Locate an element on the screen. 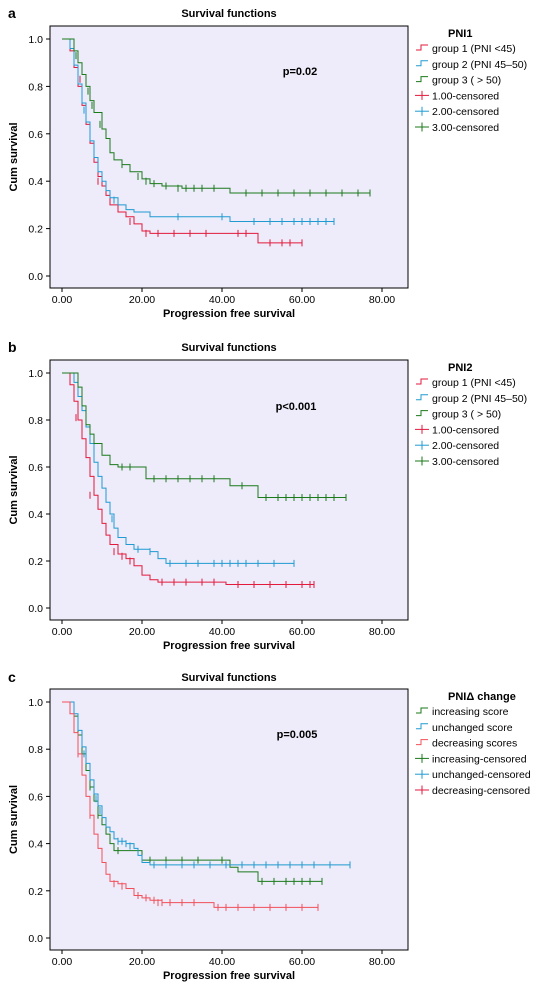  legend-label: unchanged-censored is located at coordinates (481, 775).